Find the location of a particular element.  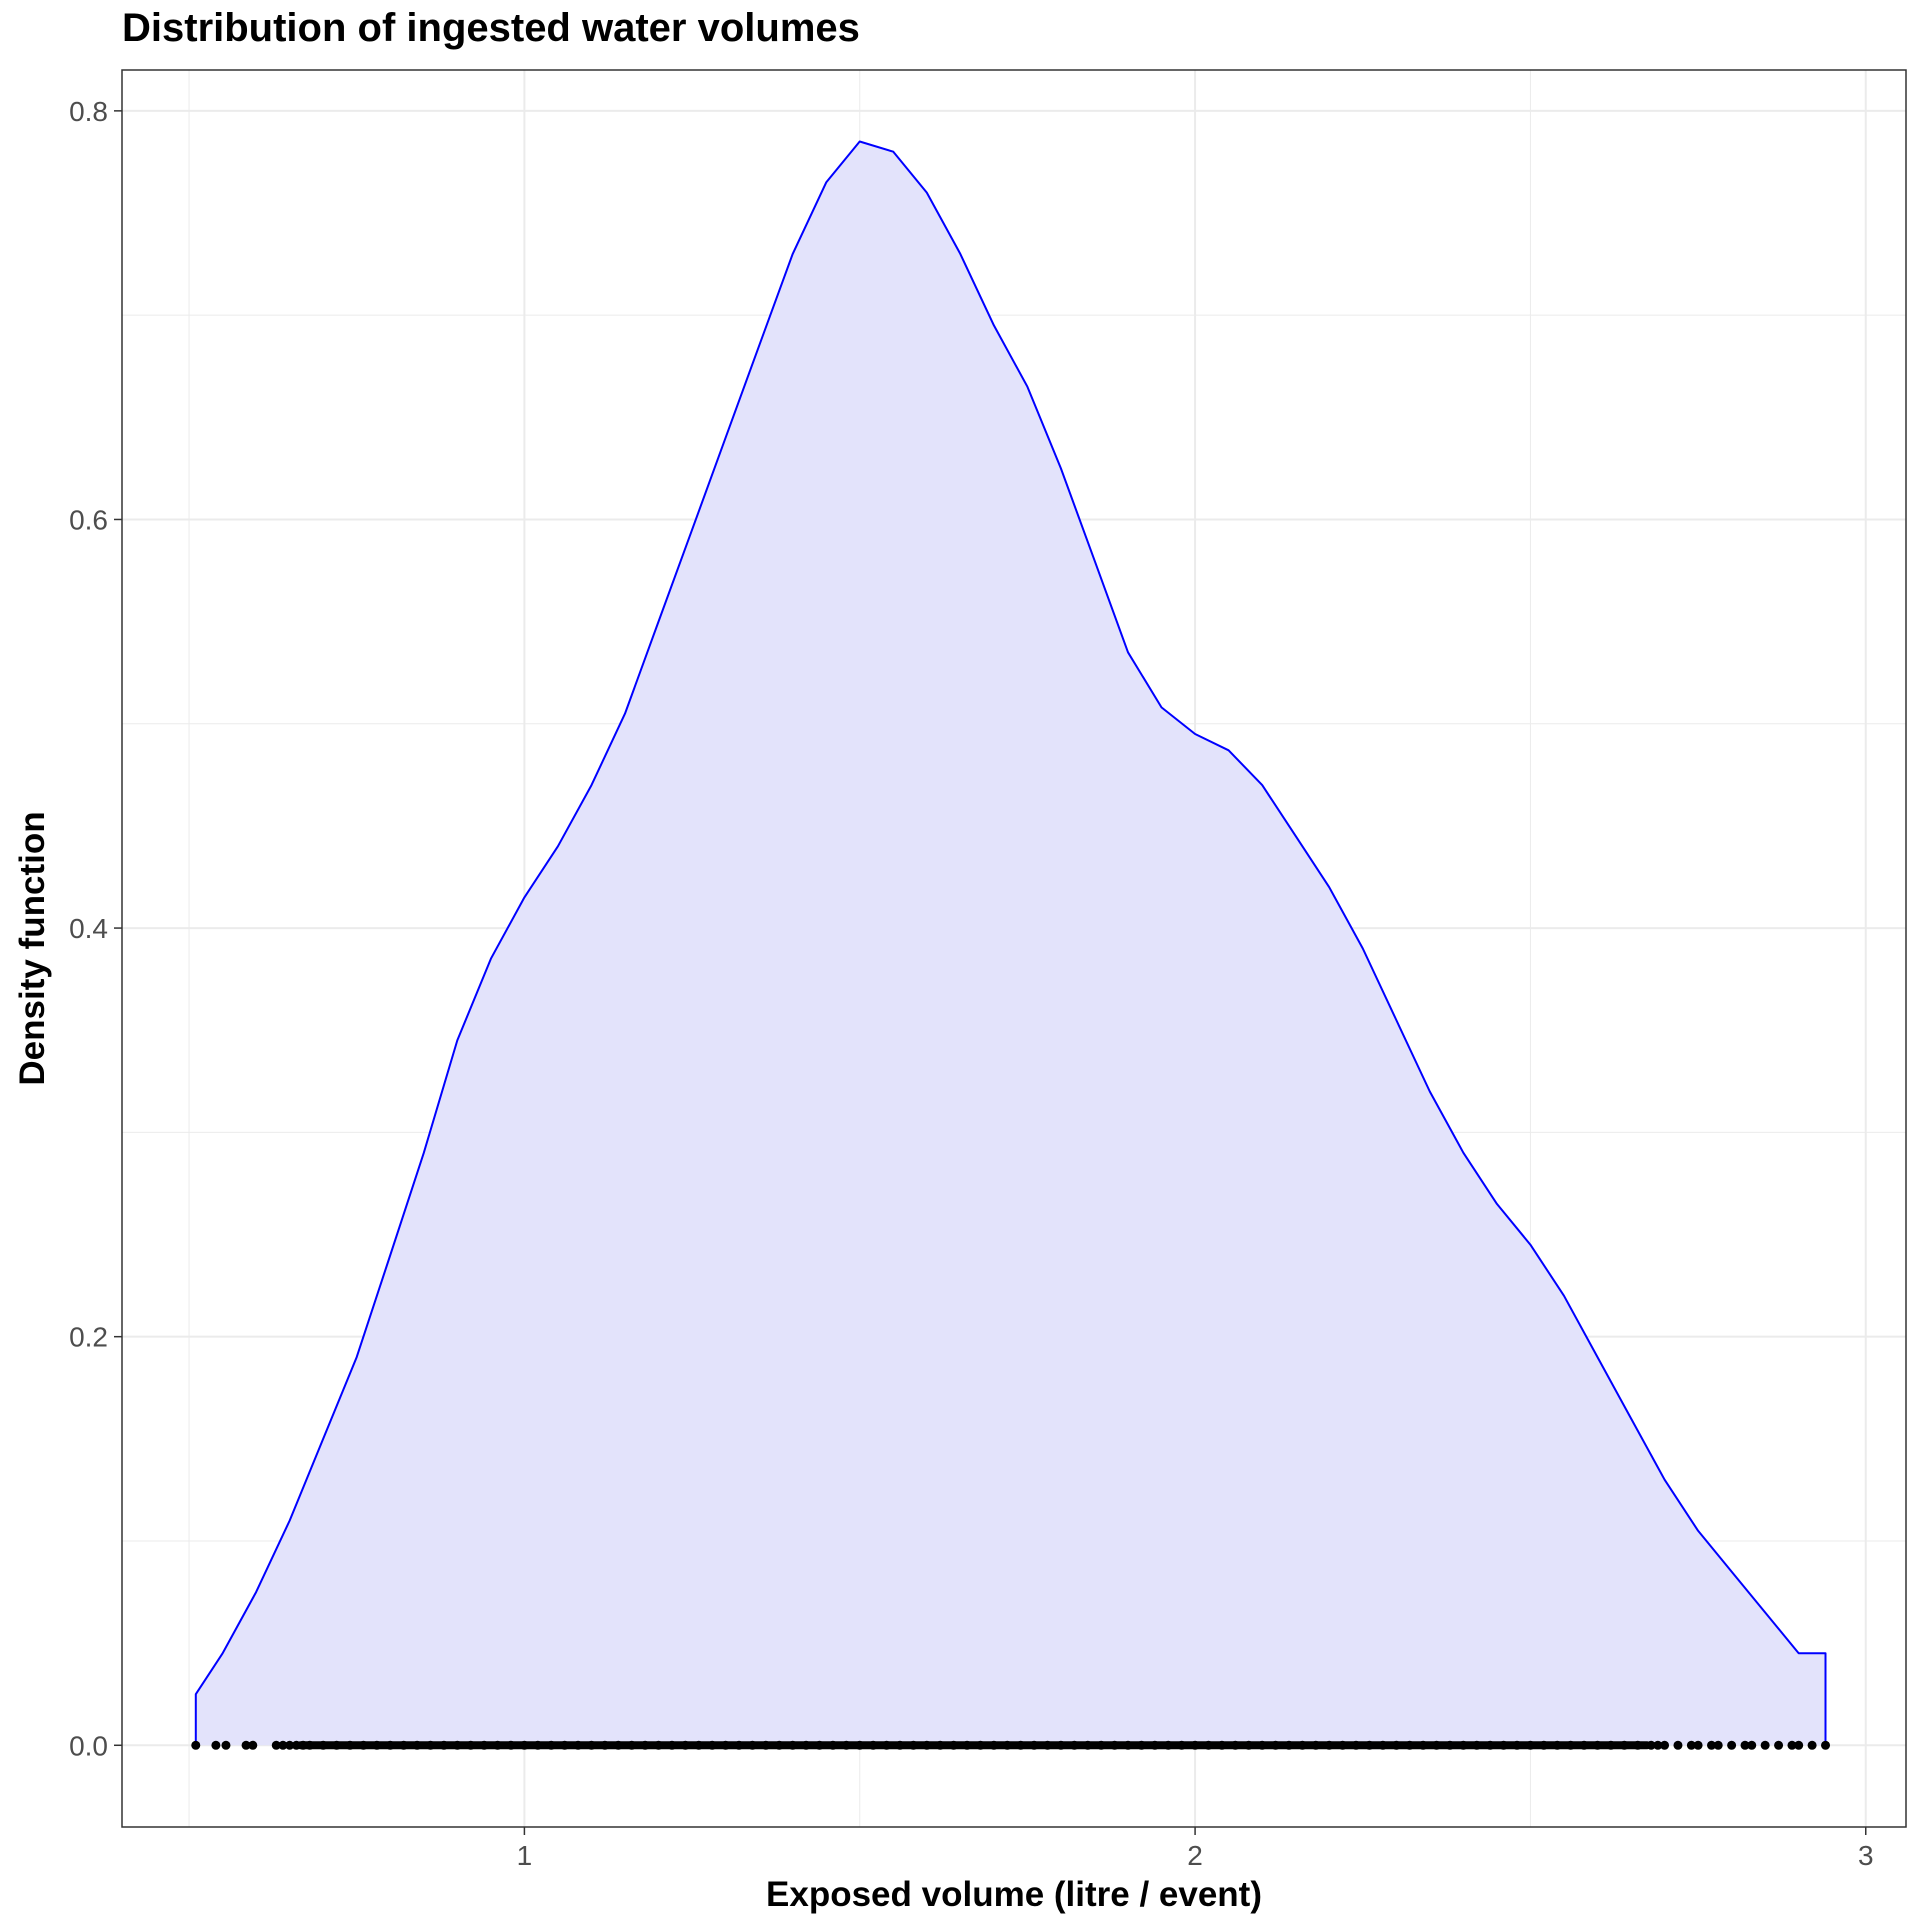

rug-points is located at coordinates (1011, 1745).